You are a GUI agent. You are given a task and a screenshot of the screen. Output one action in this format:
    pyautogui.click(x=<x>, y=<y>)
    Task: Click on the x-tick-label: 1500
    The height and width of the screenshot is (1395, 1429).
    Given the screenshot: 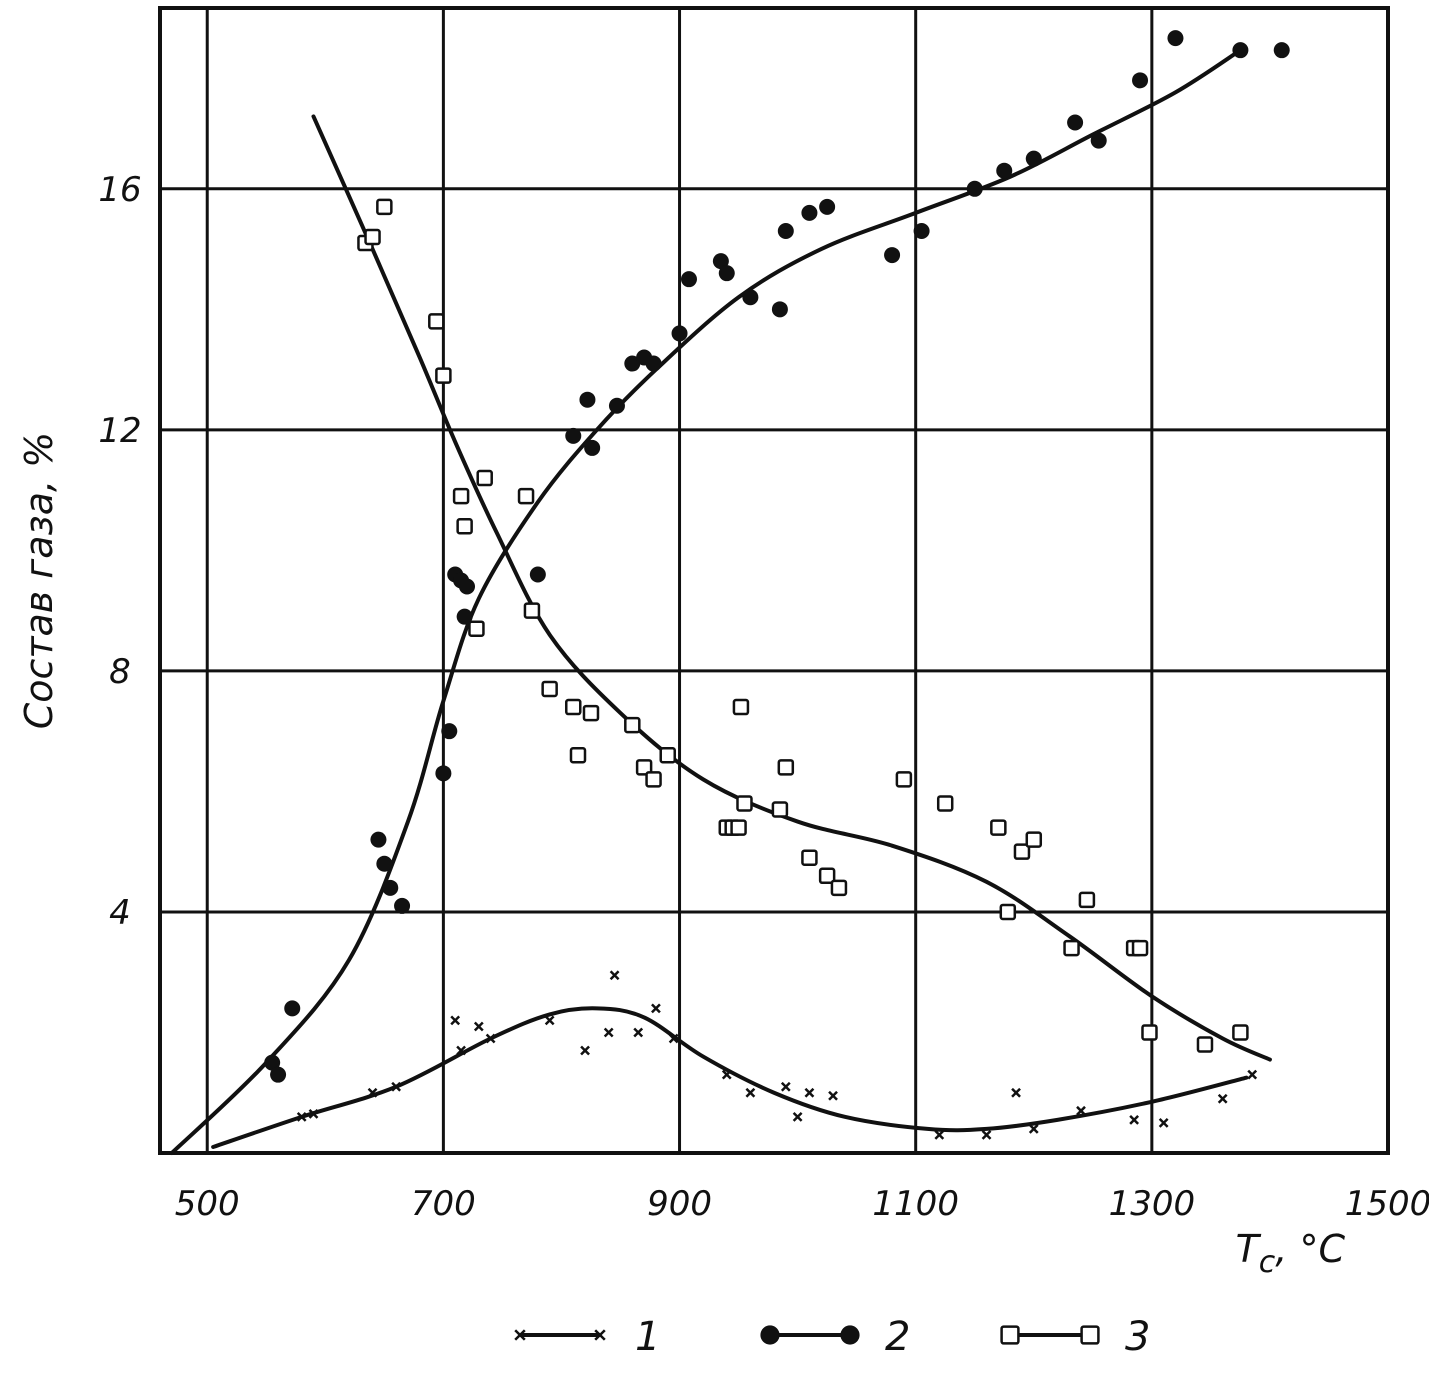 What is the action you would take?
    pyautogui.click(x=1387, y=1204)
    